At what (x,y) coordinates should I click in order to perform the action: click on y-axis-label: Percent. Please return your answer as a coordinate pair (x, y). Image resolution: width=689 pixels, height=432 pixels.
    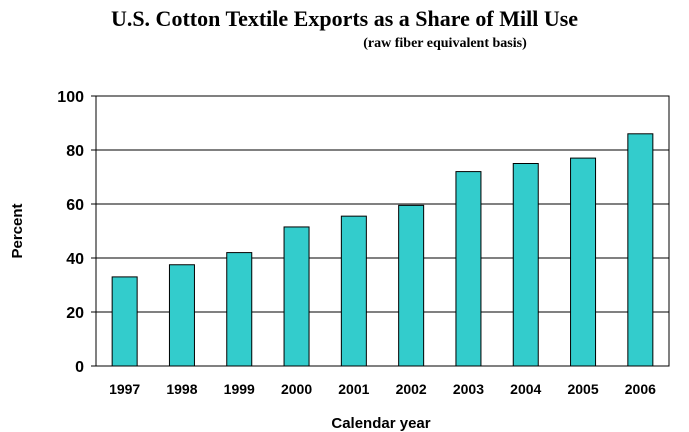
    Looking at the image, I should click on (17, 230).